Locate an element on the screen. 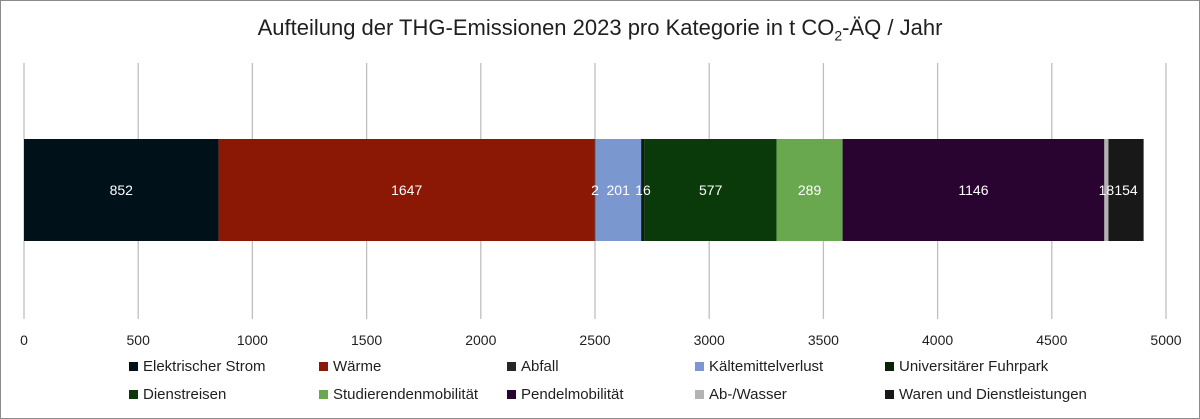  legend-label: Pendelmobilität is located at coordinates (572, 394).